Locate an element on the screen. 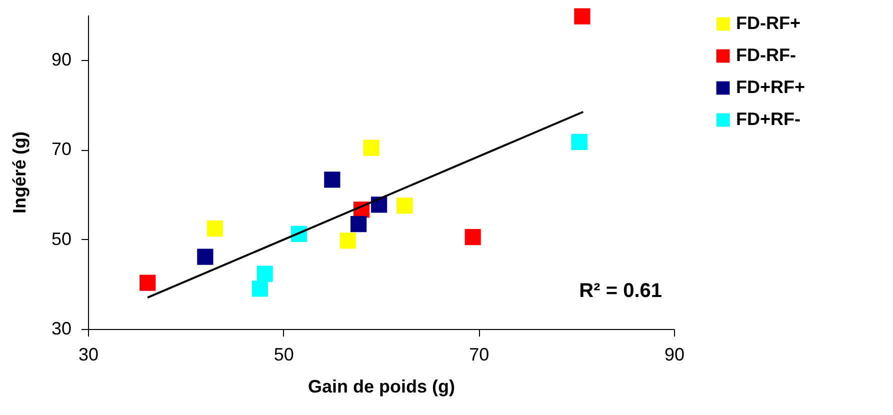  x-tick-label: 30 is located at coordinates (88, 354).